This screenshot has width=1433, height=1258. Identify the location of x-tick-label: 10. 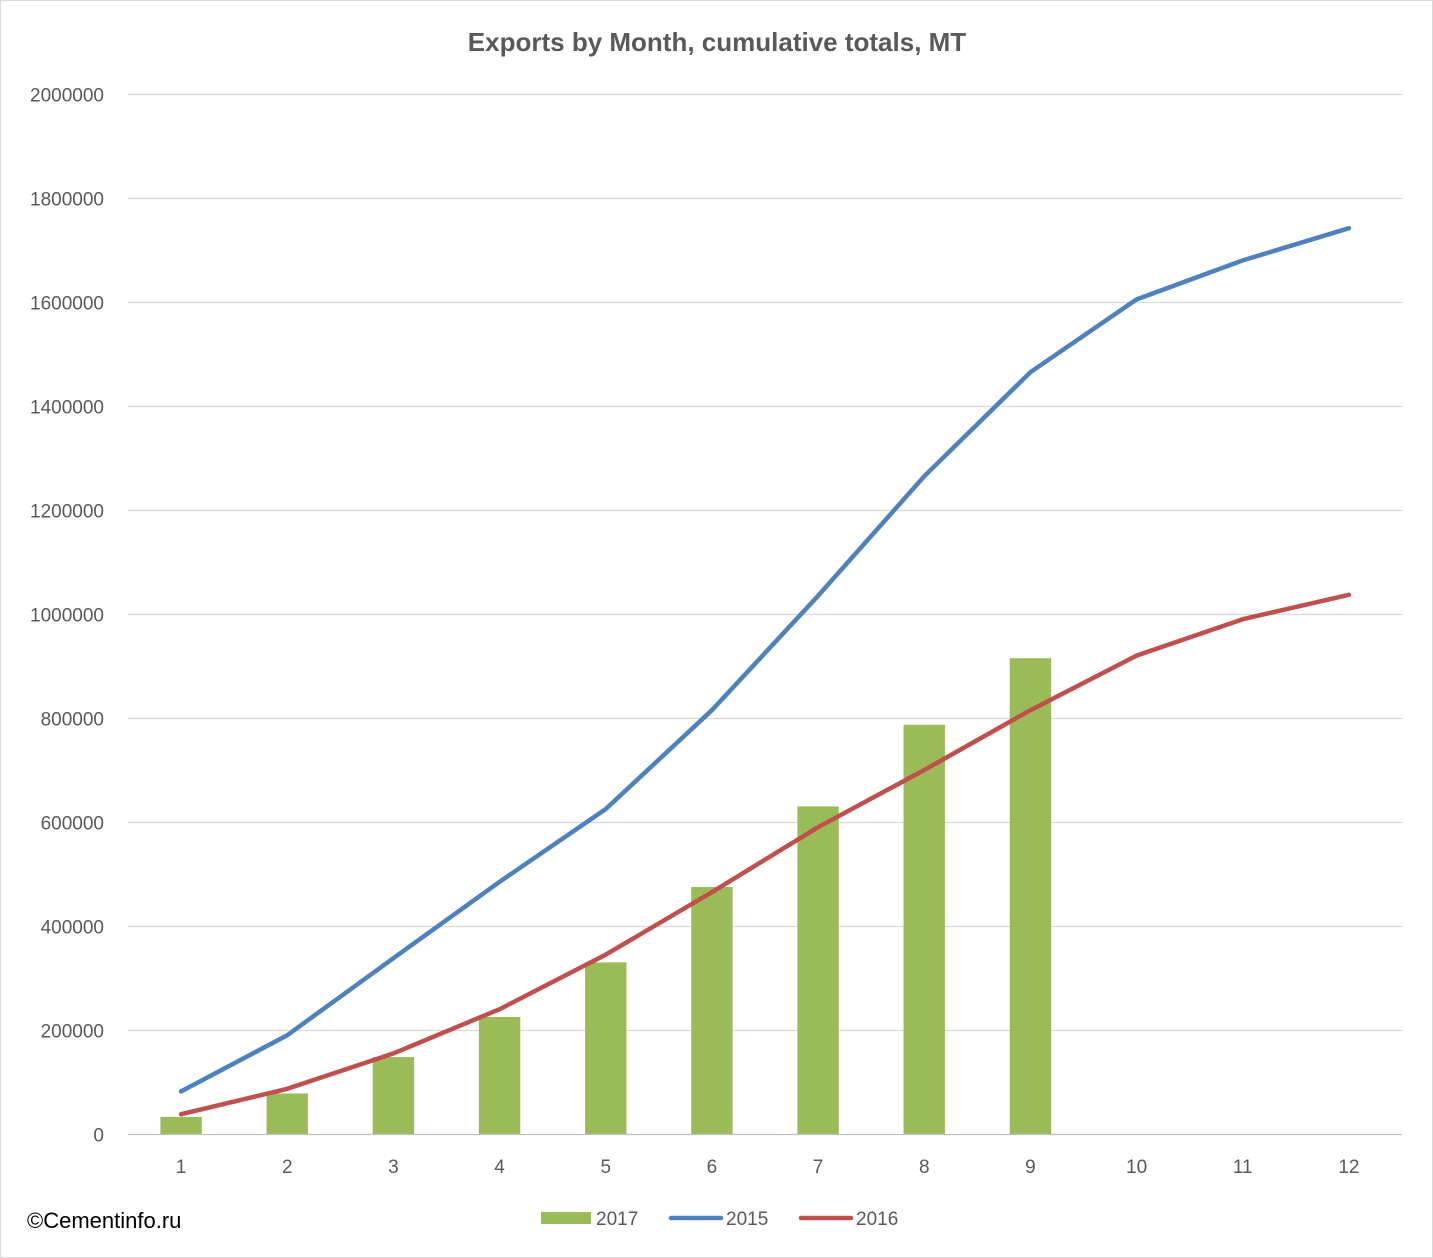
(1136, 1167).